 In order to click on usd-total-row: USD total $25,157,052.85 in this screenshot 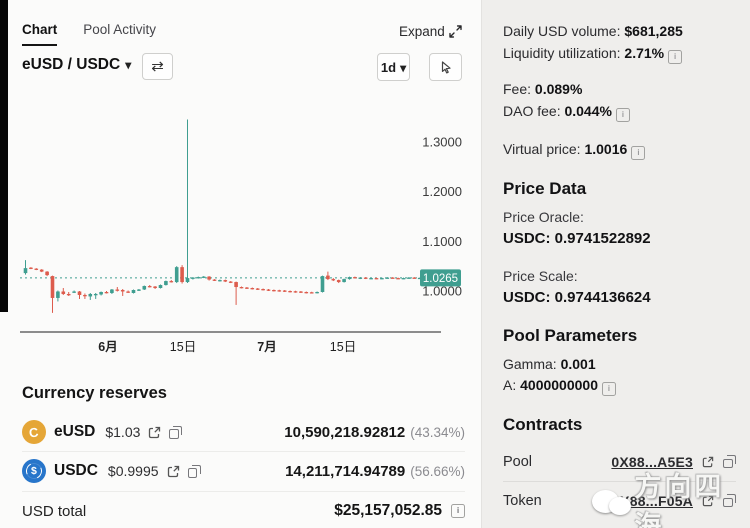, I will do `click(243, 510)`.